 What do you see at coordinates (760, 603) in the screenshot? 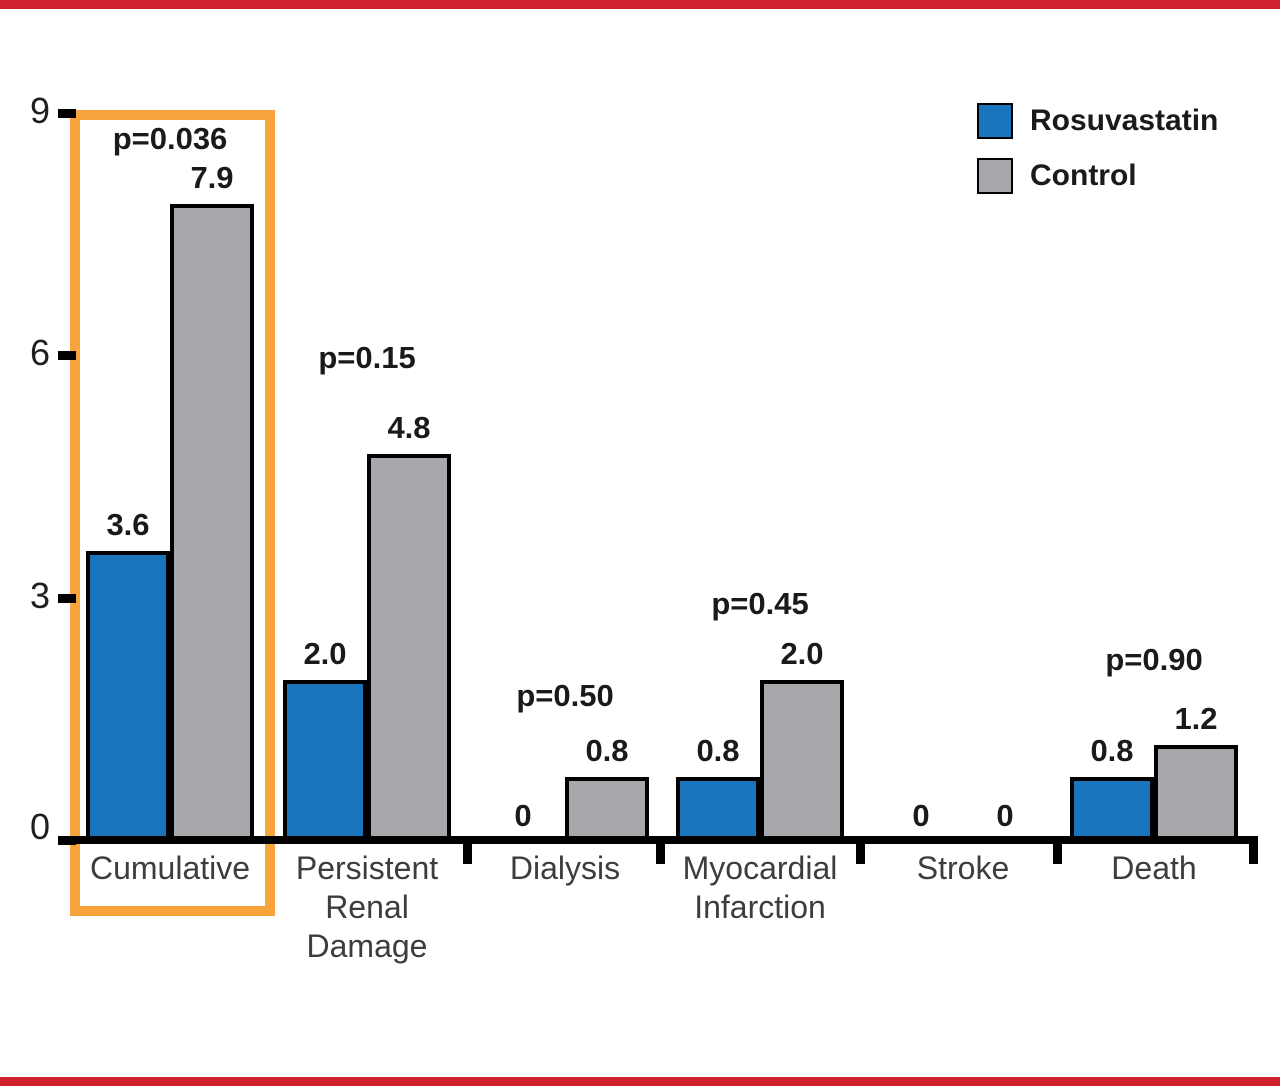
I see `p-value-label: p=0.45` at bounding box center [760, 603].